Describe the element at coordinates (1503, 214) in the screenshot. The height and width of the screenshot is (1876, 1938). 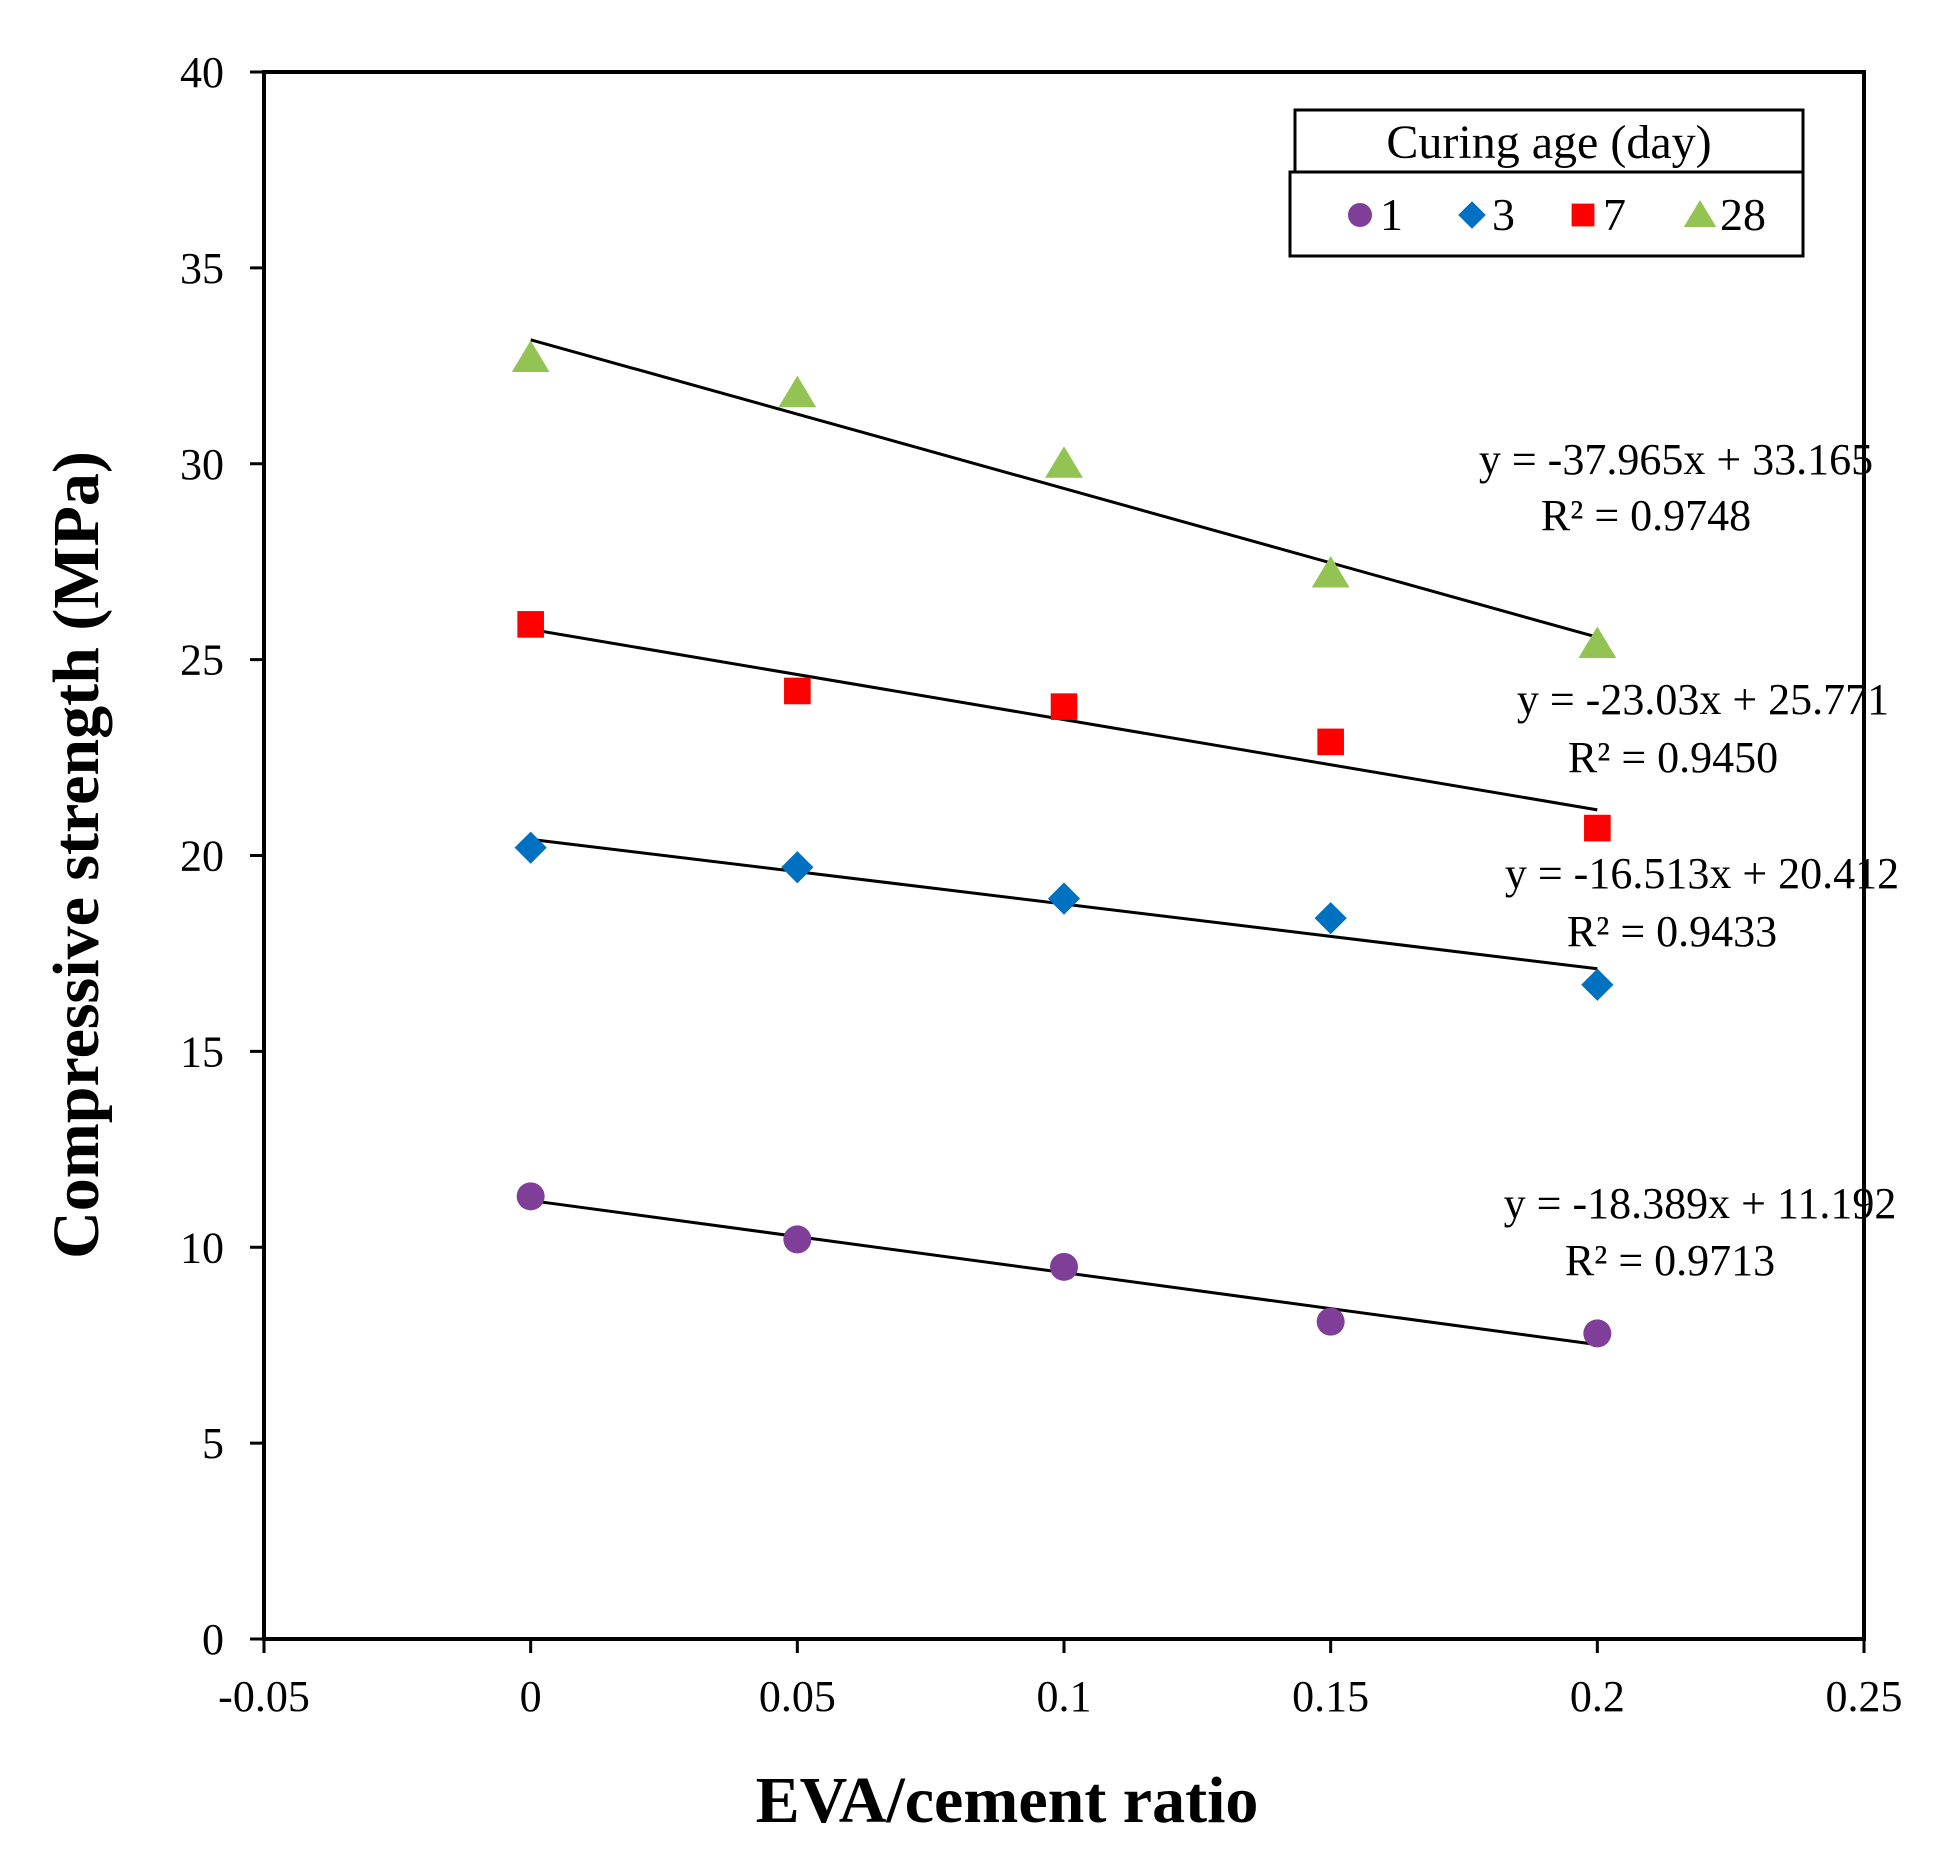
I see `legend-label-series-3: 3` at that location.